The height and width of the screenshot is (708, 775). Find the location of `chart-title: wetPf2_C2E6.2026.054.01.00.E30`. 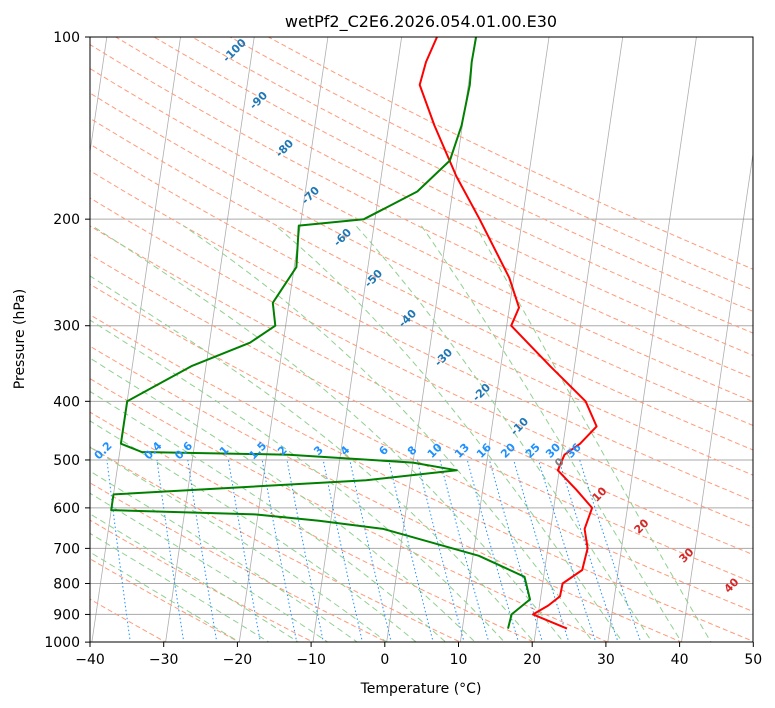

chart-title: wetPf2_C2E6.2026.054.01.00.E30 is located at coordinates (421, 22).